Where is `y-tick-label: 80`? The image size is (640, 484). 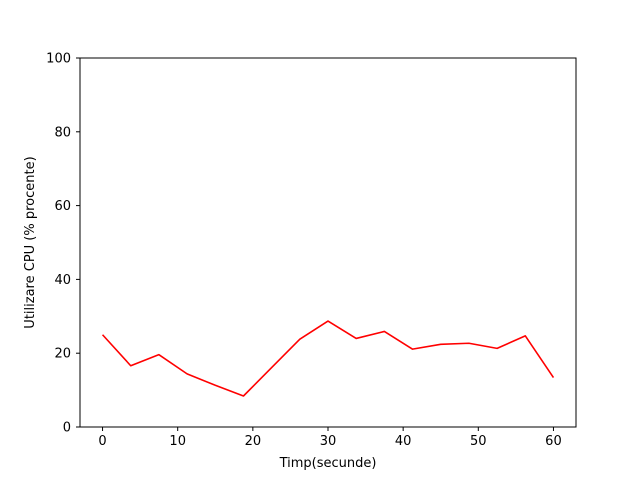 y-tick-label: 80 is located at coordinates (62, 132).